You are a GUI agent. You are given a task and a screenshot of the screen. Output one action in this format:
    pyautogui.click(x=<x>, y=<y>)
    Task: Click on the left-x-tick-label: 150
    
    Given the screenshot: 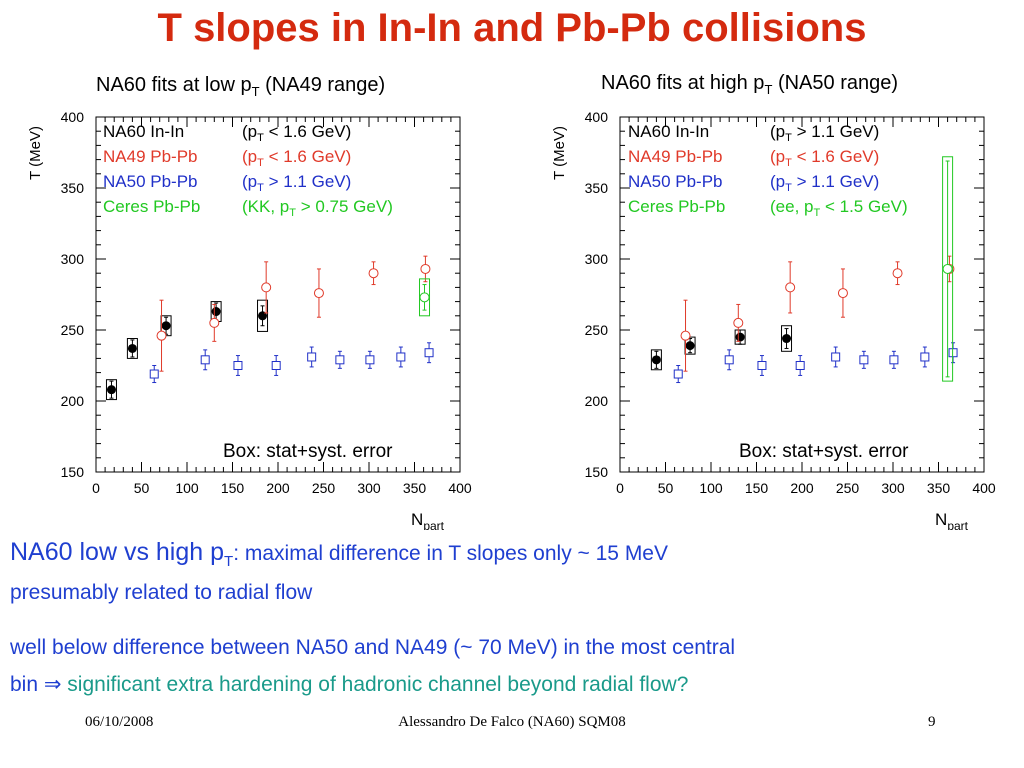 What is the action you would take?
    pyautogui.click(x=233, y=488)
    